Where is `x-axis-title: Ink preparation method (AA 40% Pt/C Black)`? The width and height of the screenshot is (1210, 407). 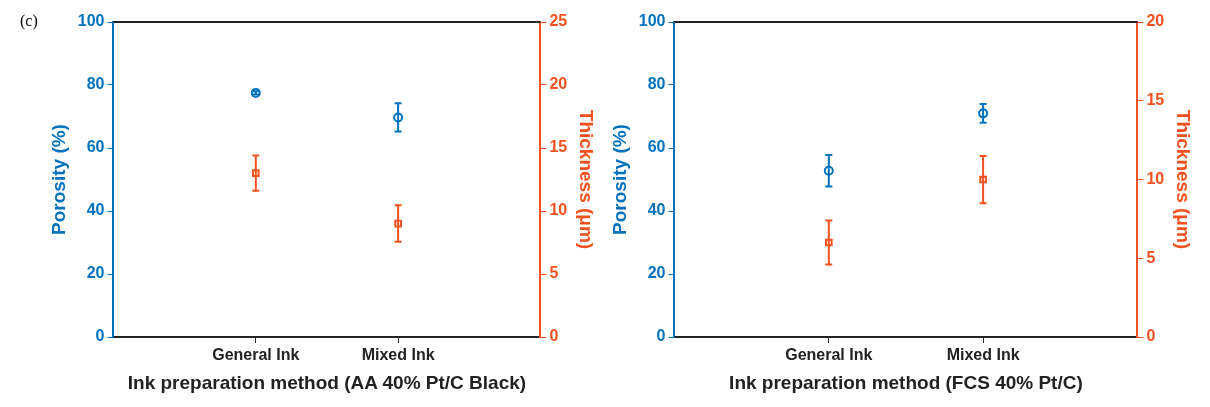
x-axis-title: Ink preparation method (AA 40% Pt/C Black) is located at coordinates (327, 382).